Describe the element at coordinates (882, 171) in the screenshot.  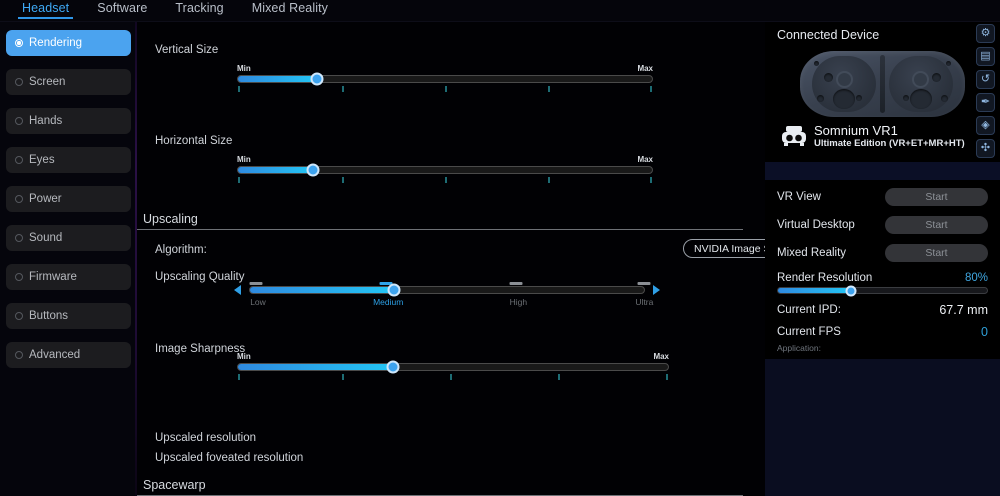
I see `panel-divider` at that location.